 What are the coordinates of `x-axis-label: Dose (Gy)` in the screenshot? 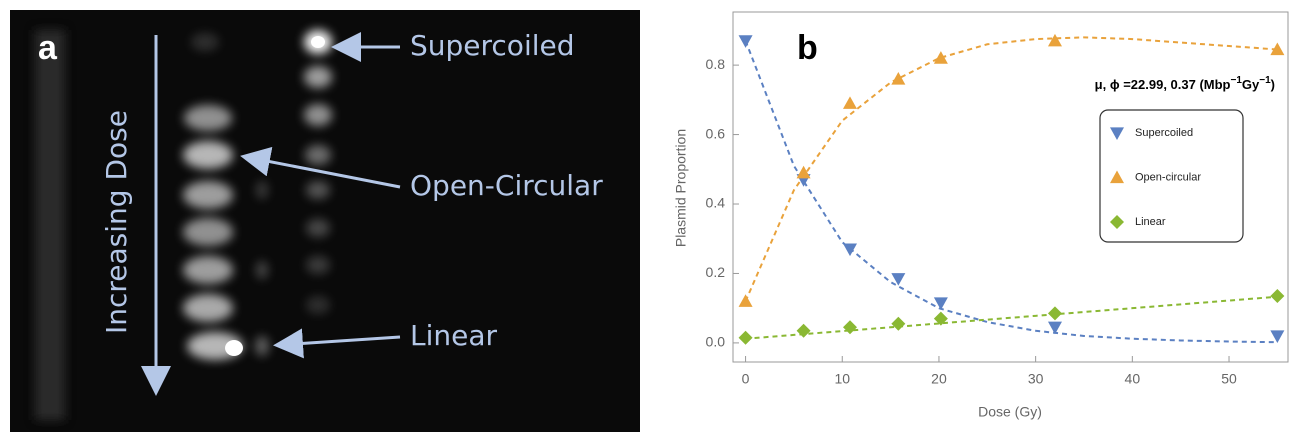 It's located at (1010, 412).